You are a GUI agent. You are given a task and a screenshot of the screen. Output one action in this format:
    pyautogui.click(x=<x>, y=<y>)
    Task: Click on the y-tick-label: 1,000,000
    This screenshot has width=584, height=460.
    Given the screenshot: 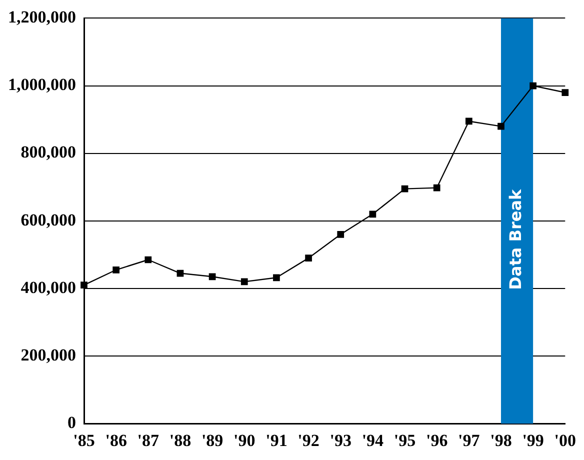 What is the action you would take?
    pyautogui.click(x=42, y=84)
    